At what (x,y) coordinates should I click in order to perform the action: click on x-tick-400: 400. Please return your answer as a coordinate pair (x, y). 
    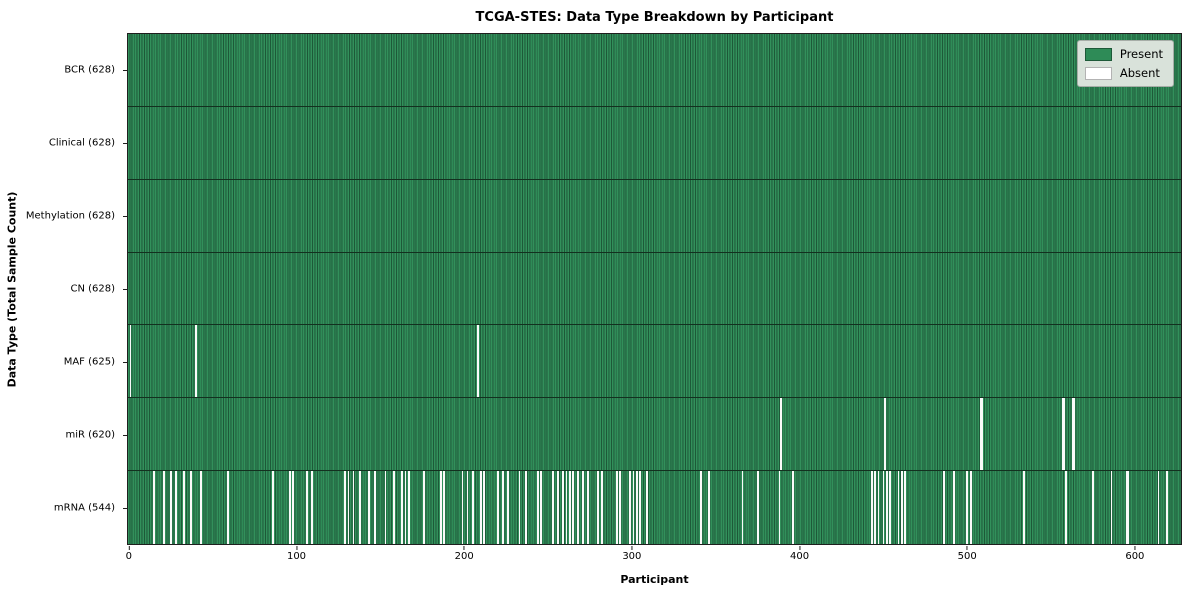
    Looking at the image, I should click on (799, 554).